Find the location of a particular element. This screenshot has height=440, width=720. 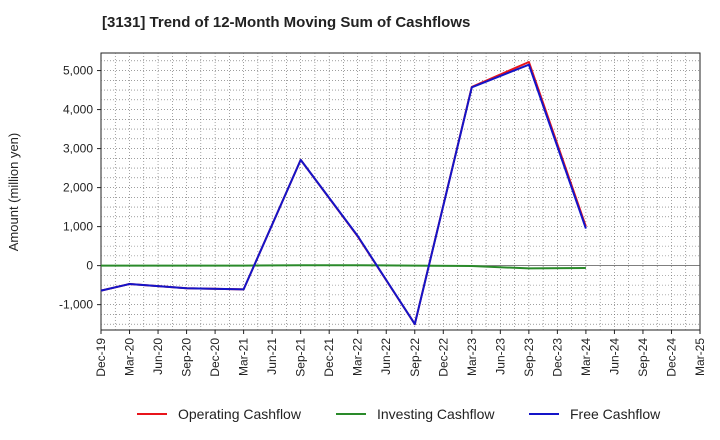

y-tick-label: -1,000 is located at coordinates (76, 305).